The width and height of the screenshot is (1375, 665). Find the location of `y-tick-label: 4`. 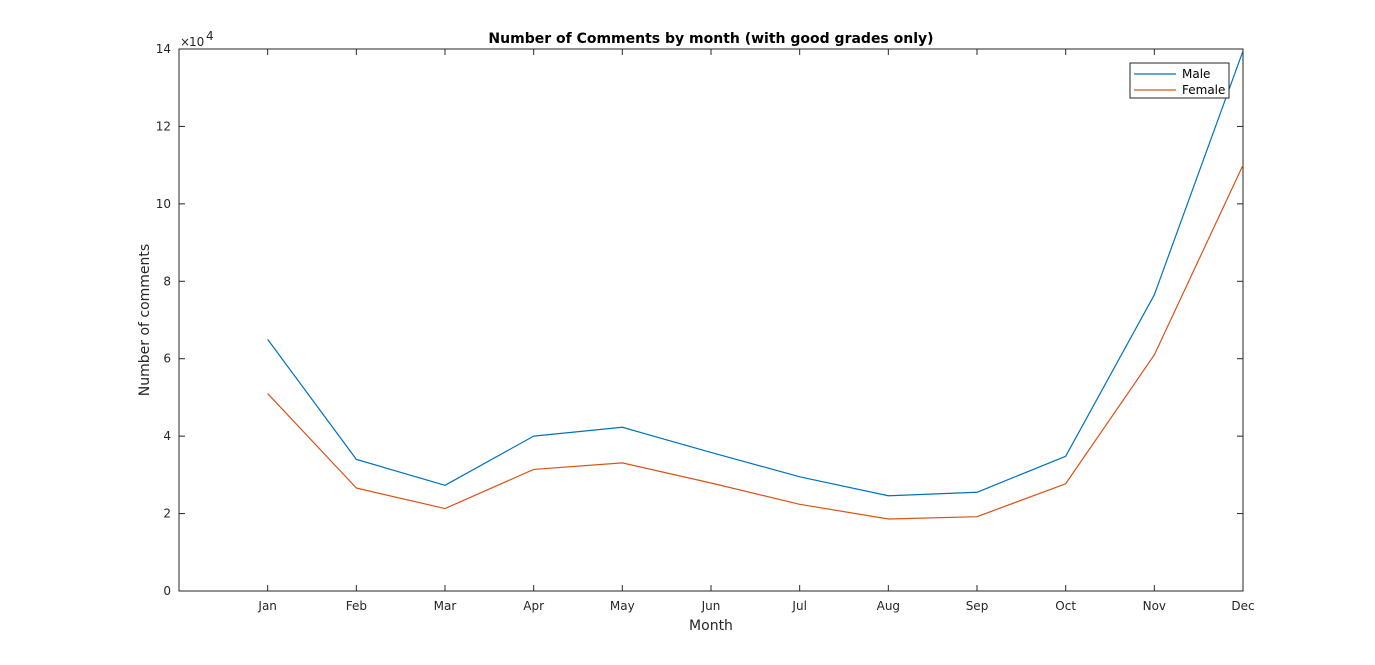

y-tick-label: 4 is located at coordinates (167, 436).